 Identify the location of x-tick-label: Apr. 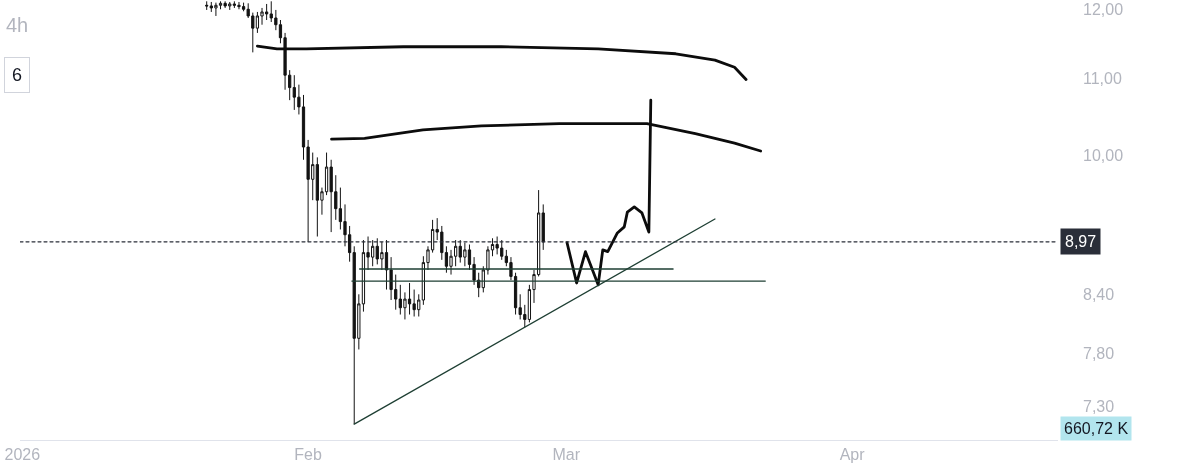
(852, 455).